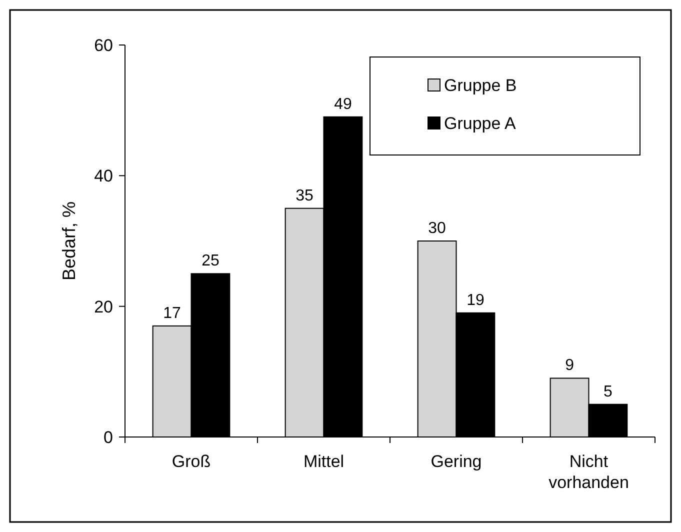  I want to click on y-tick-label: 20, so click(103, 306).